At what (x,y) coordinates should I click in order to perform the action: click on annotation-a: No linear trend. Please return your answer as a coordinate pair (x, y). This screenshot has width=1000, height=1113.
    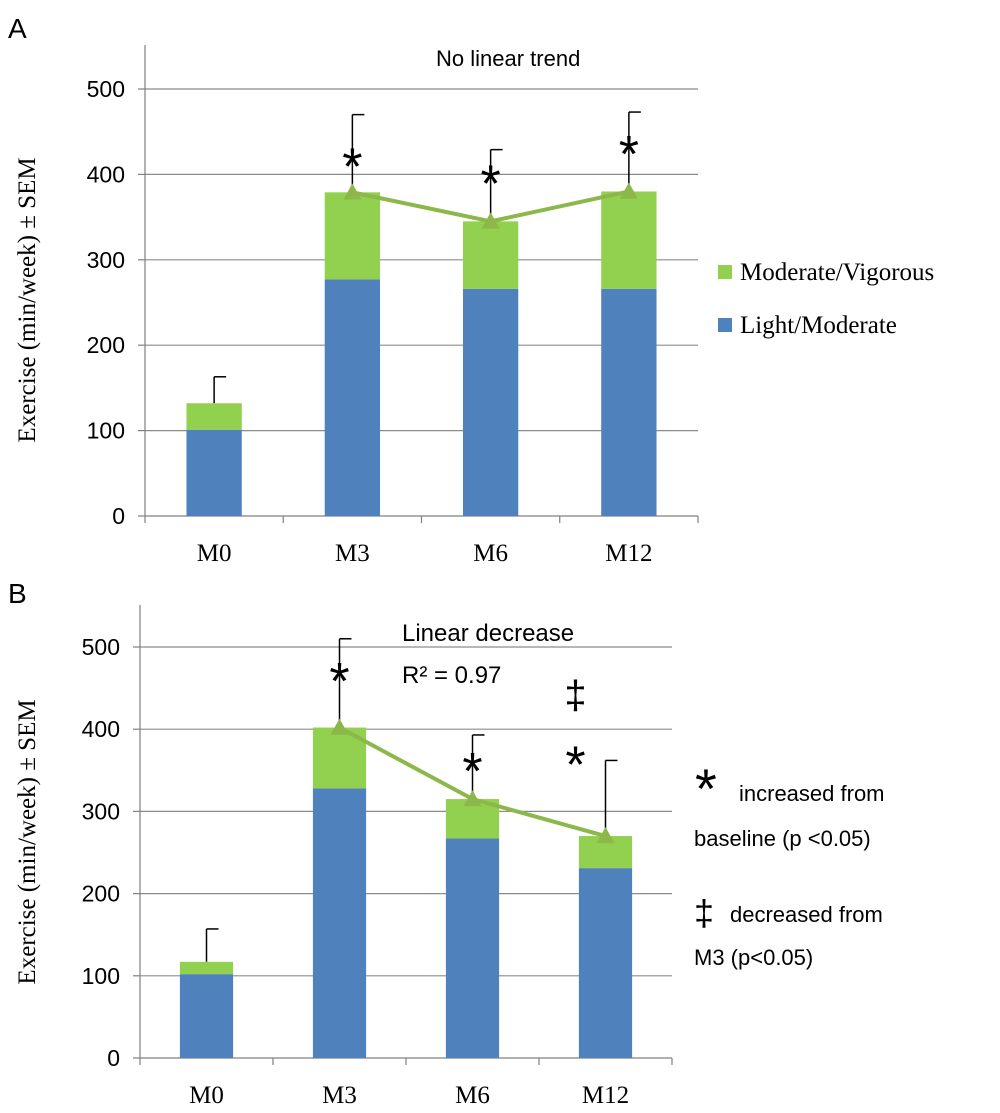
    Looking at the image, I should click on (508, 58).